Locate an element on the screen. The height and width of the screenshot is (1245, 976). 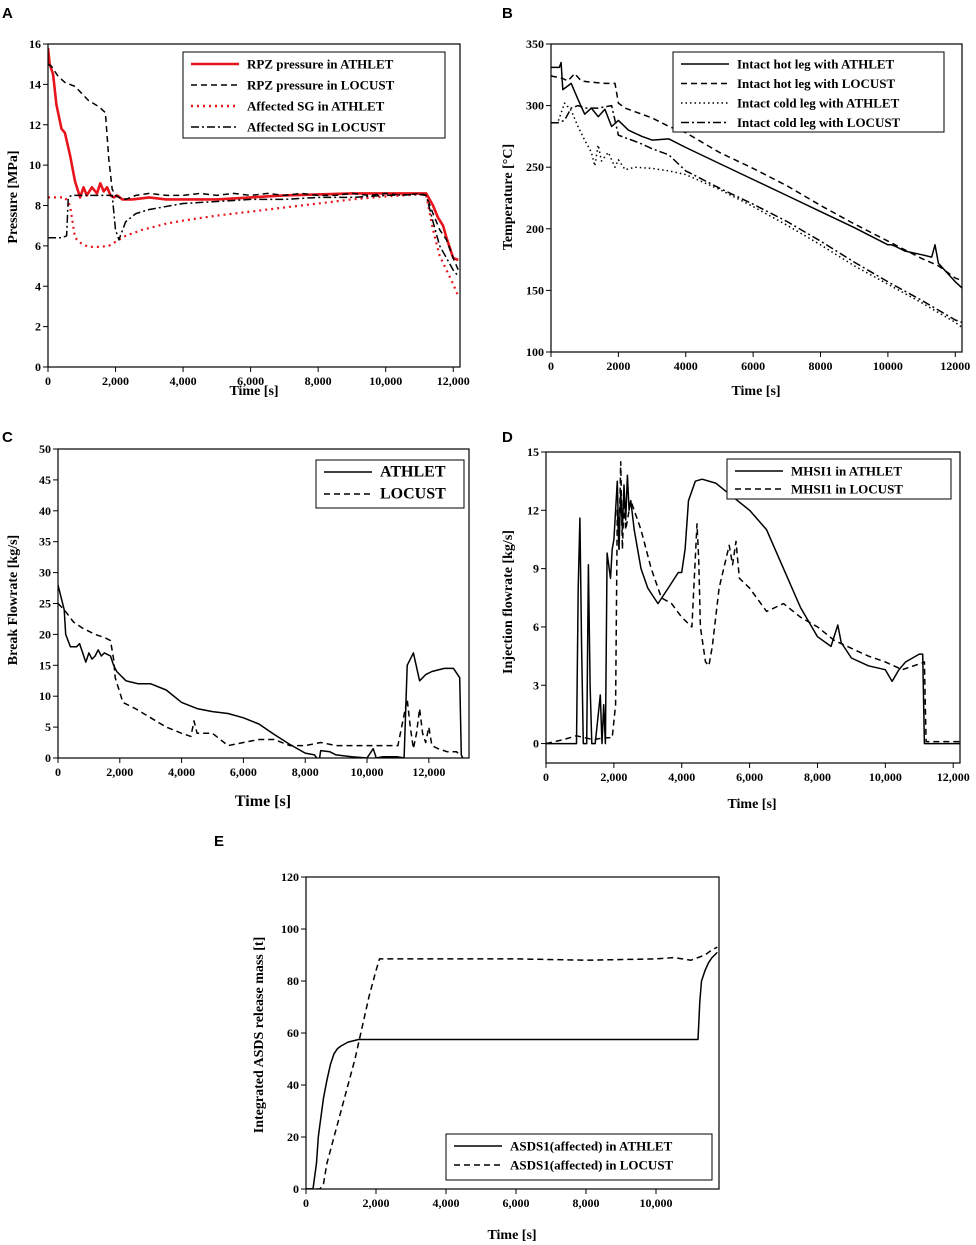
panel-a-letter: A is located at coordinates (7, 13).